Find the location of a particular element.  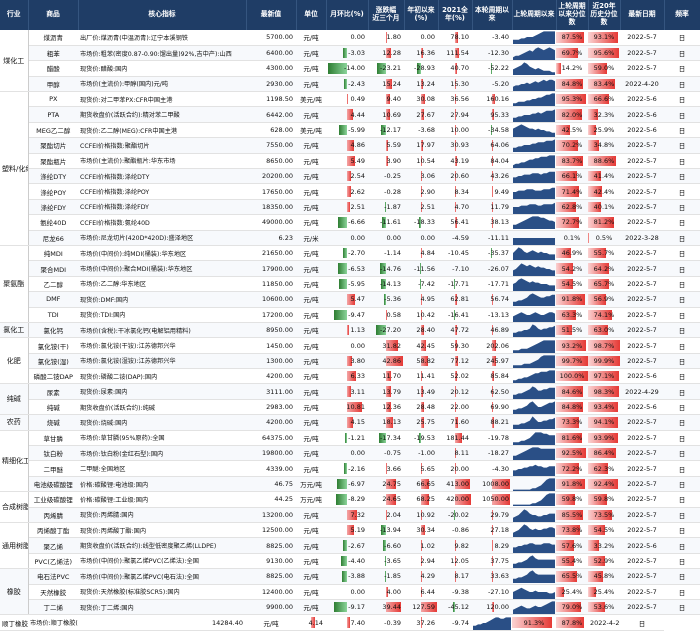

change-m3: -0.25 is located at coordinates (386, 176).